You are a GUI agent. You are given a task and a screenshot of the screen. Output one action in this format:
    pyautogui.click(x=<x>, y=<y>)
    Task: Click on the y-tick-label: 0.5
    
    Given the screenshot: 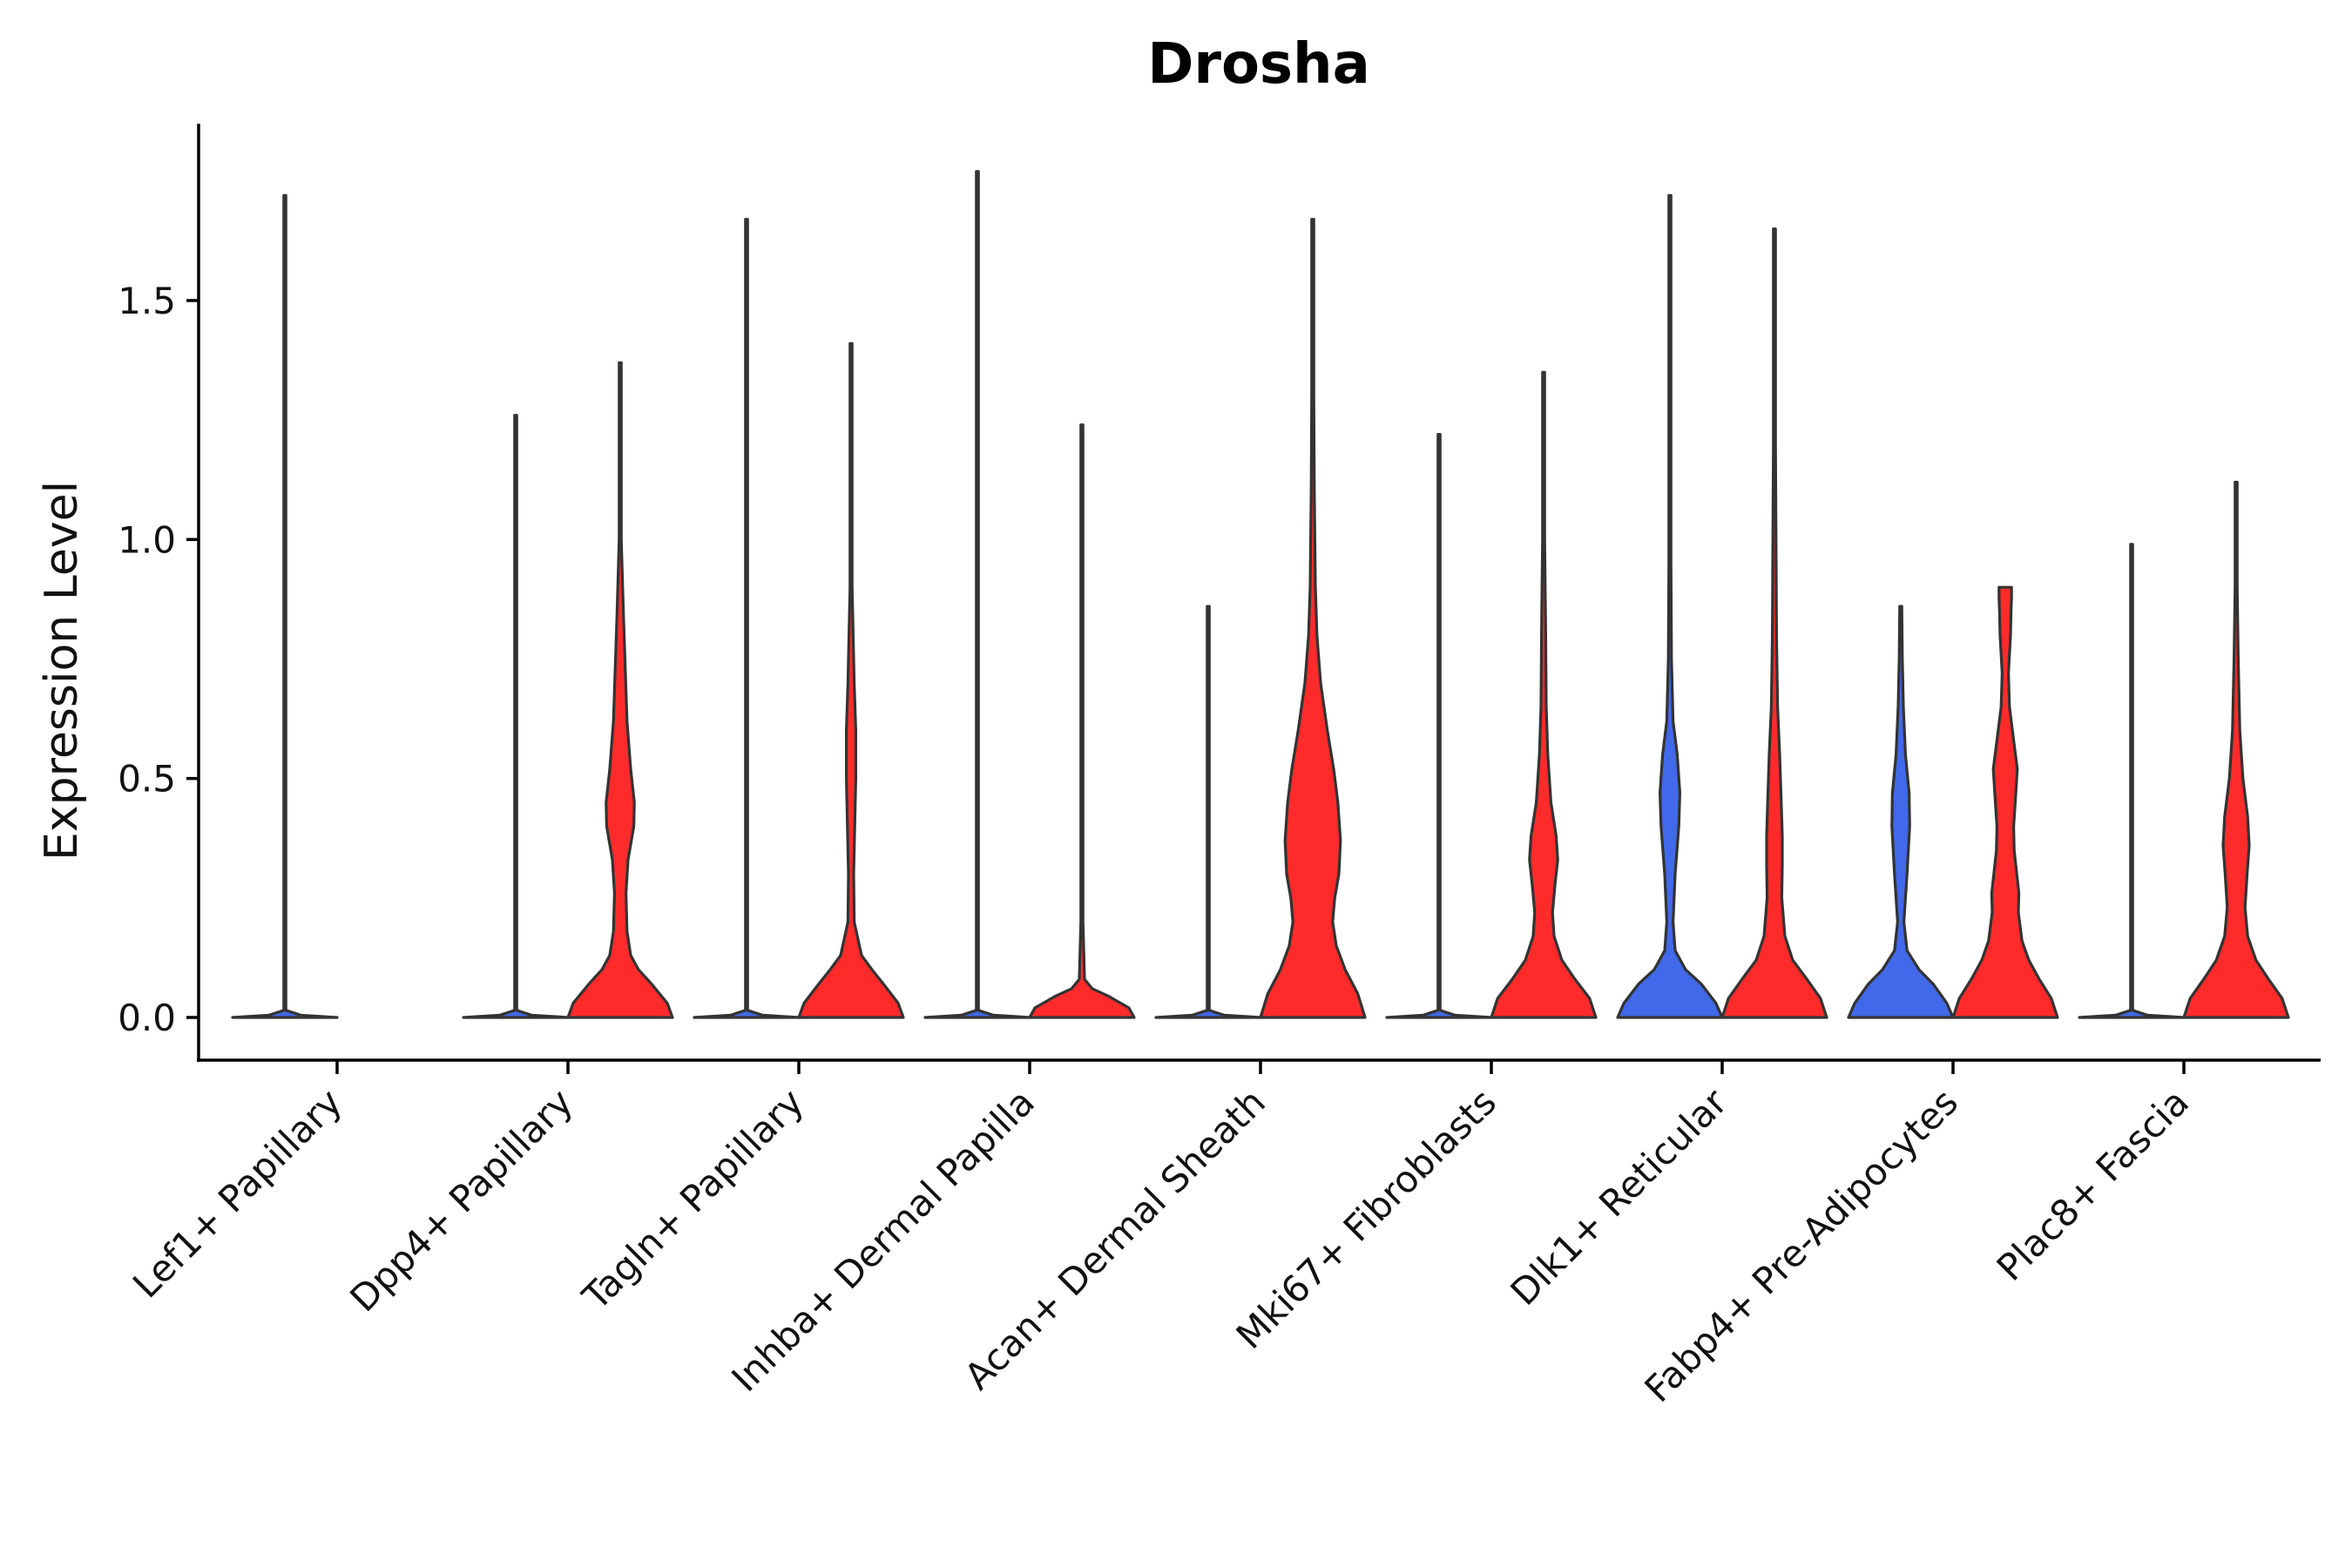 What is the action you would take?
    pyautogui.click(x=147, y=780)
    